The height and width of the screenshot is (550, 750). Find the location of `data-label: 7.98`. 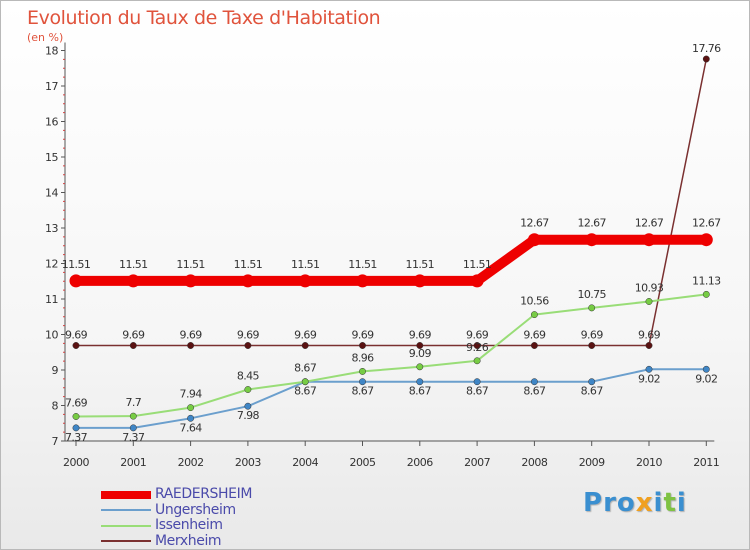

data-label: 7.98 is located at coordinates (248, 415).